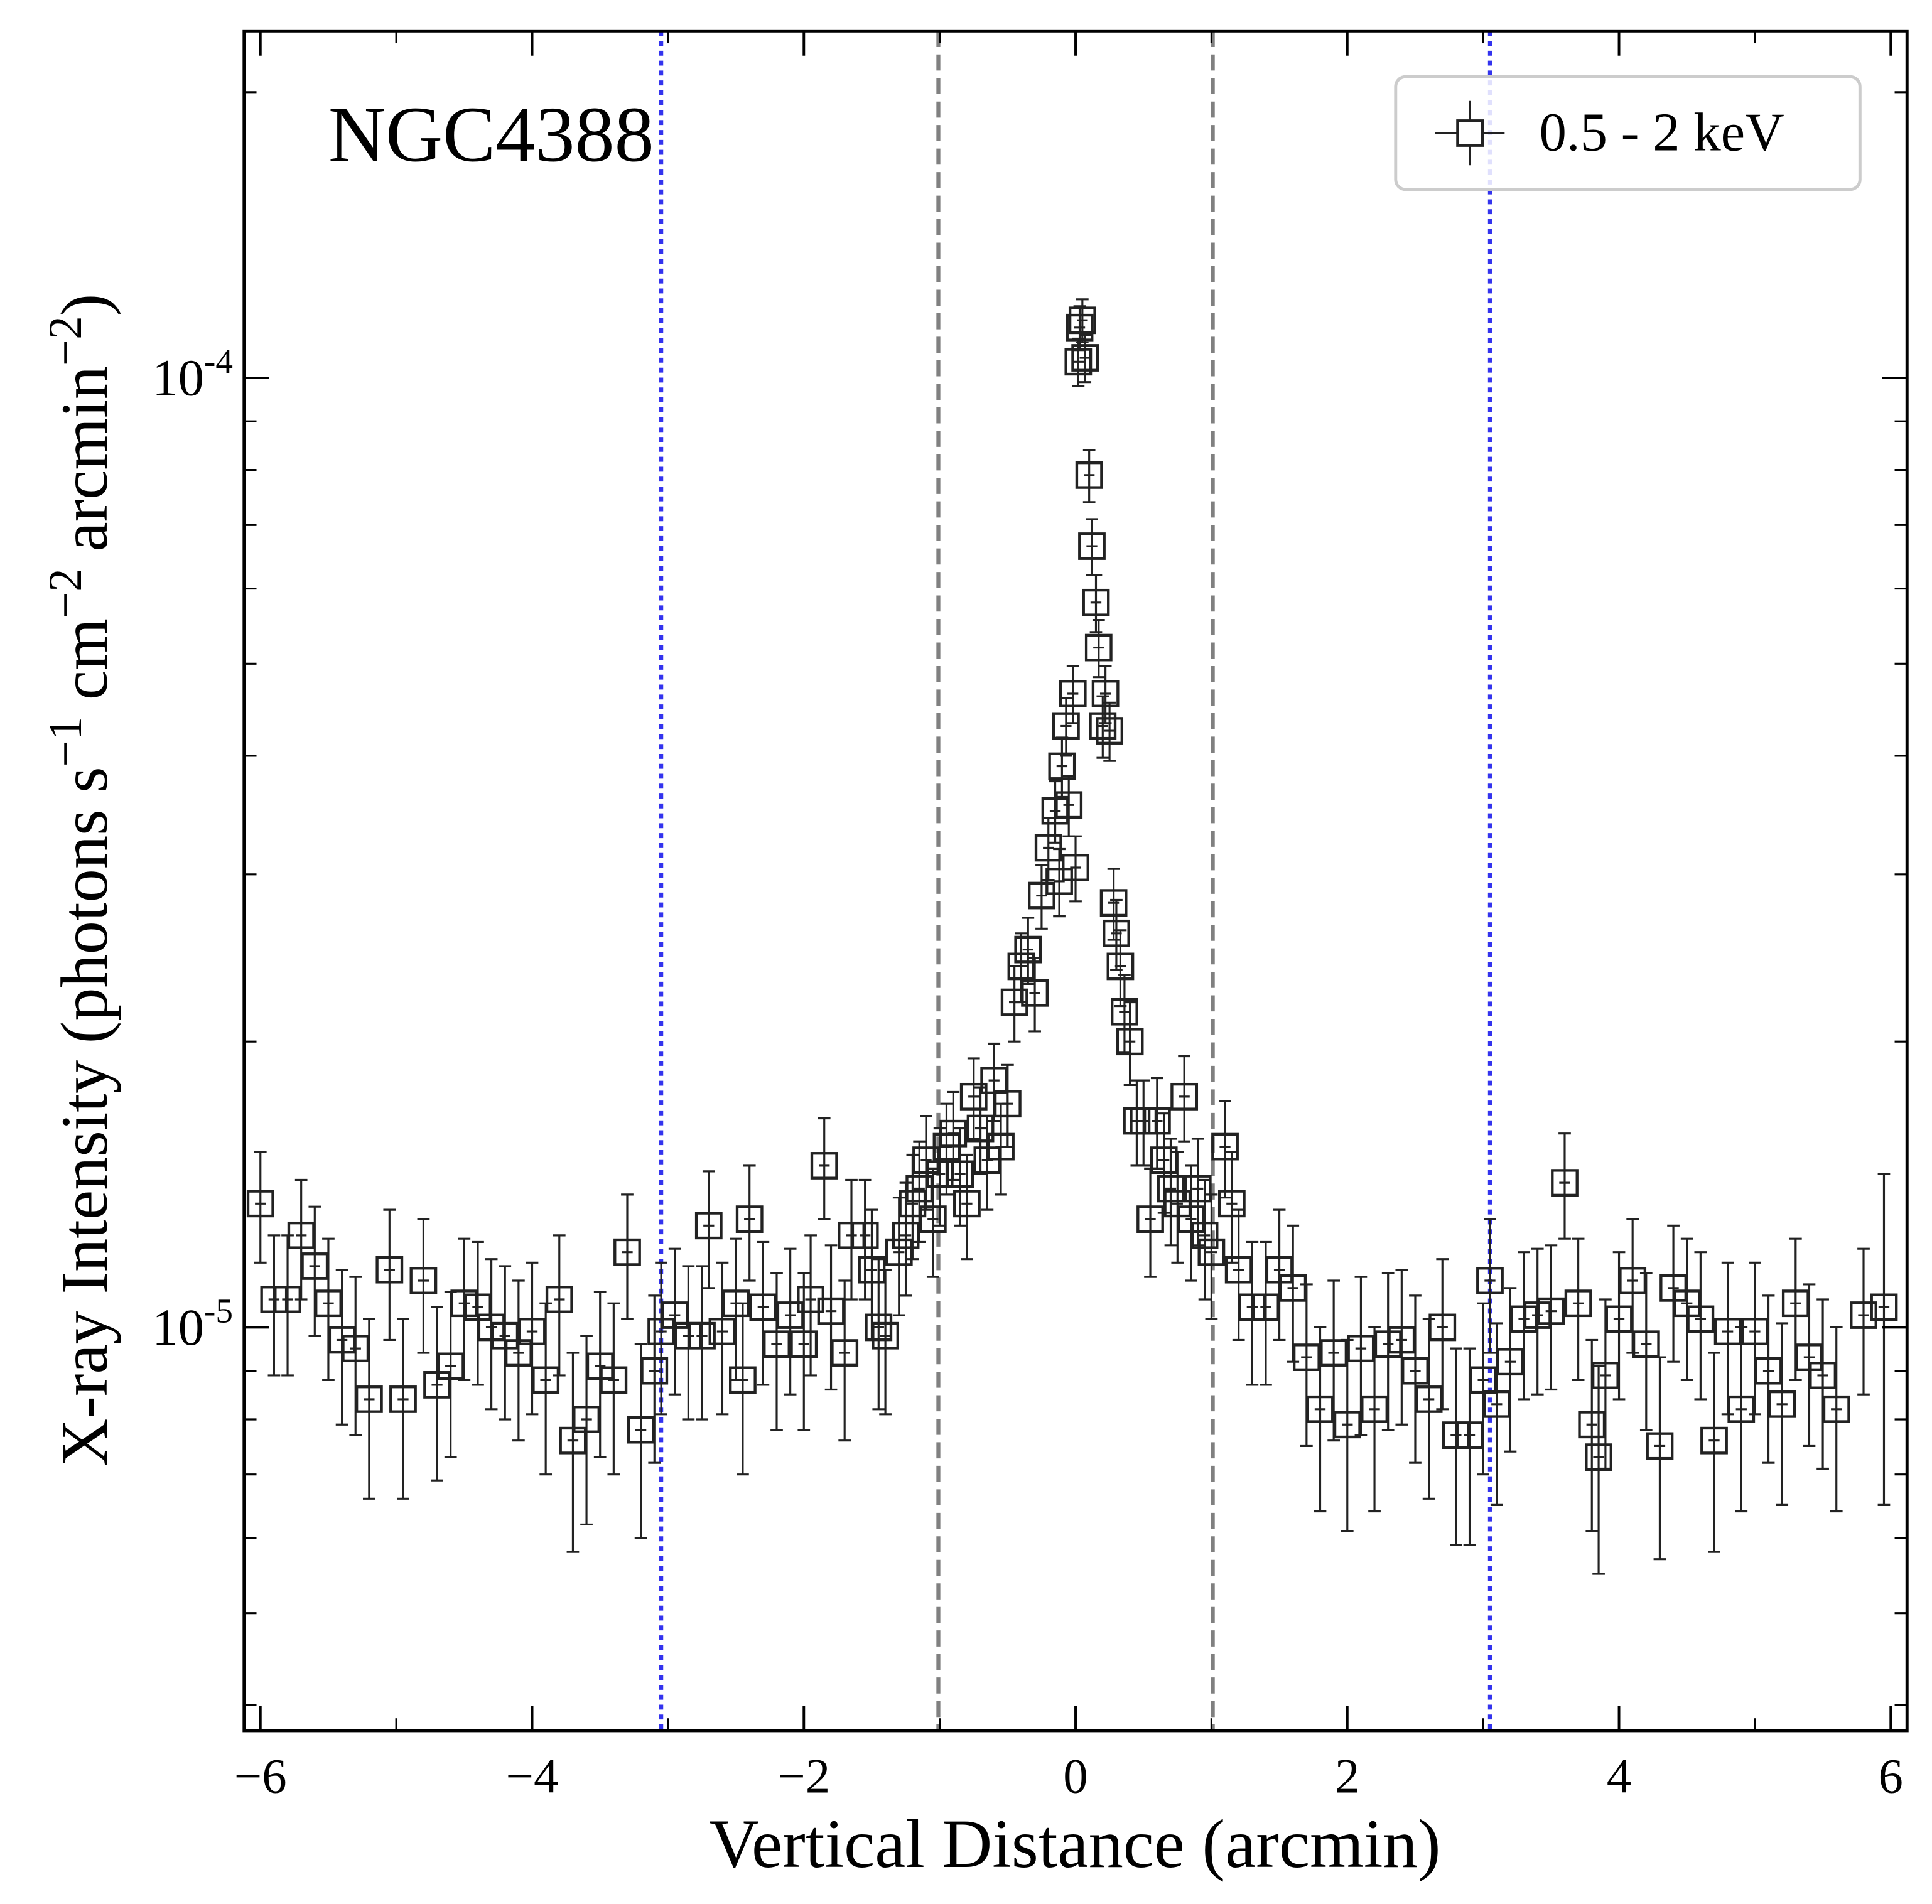 The width and height of the screenshot is (1932, 1904). Describe the element at coordinates (532, 1777) in the screenshot. I see `x-tick-label: −4` at that location.